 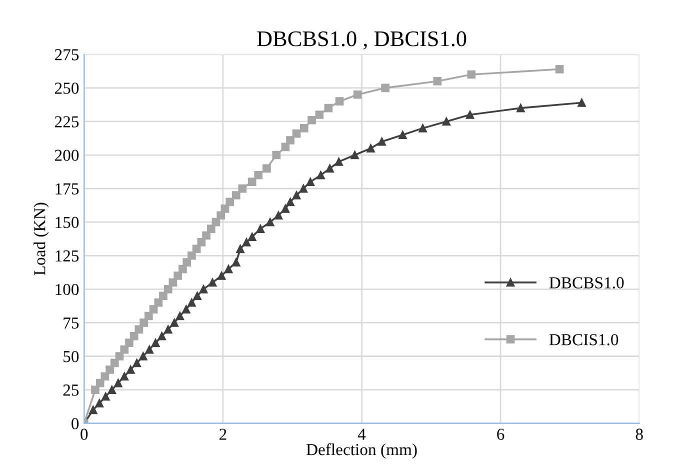 What do you see at coordinates (222, 434) in the screenshot?
I see `x-tick-label: 2` at bounding box center [222, 434].